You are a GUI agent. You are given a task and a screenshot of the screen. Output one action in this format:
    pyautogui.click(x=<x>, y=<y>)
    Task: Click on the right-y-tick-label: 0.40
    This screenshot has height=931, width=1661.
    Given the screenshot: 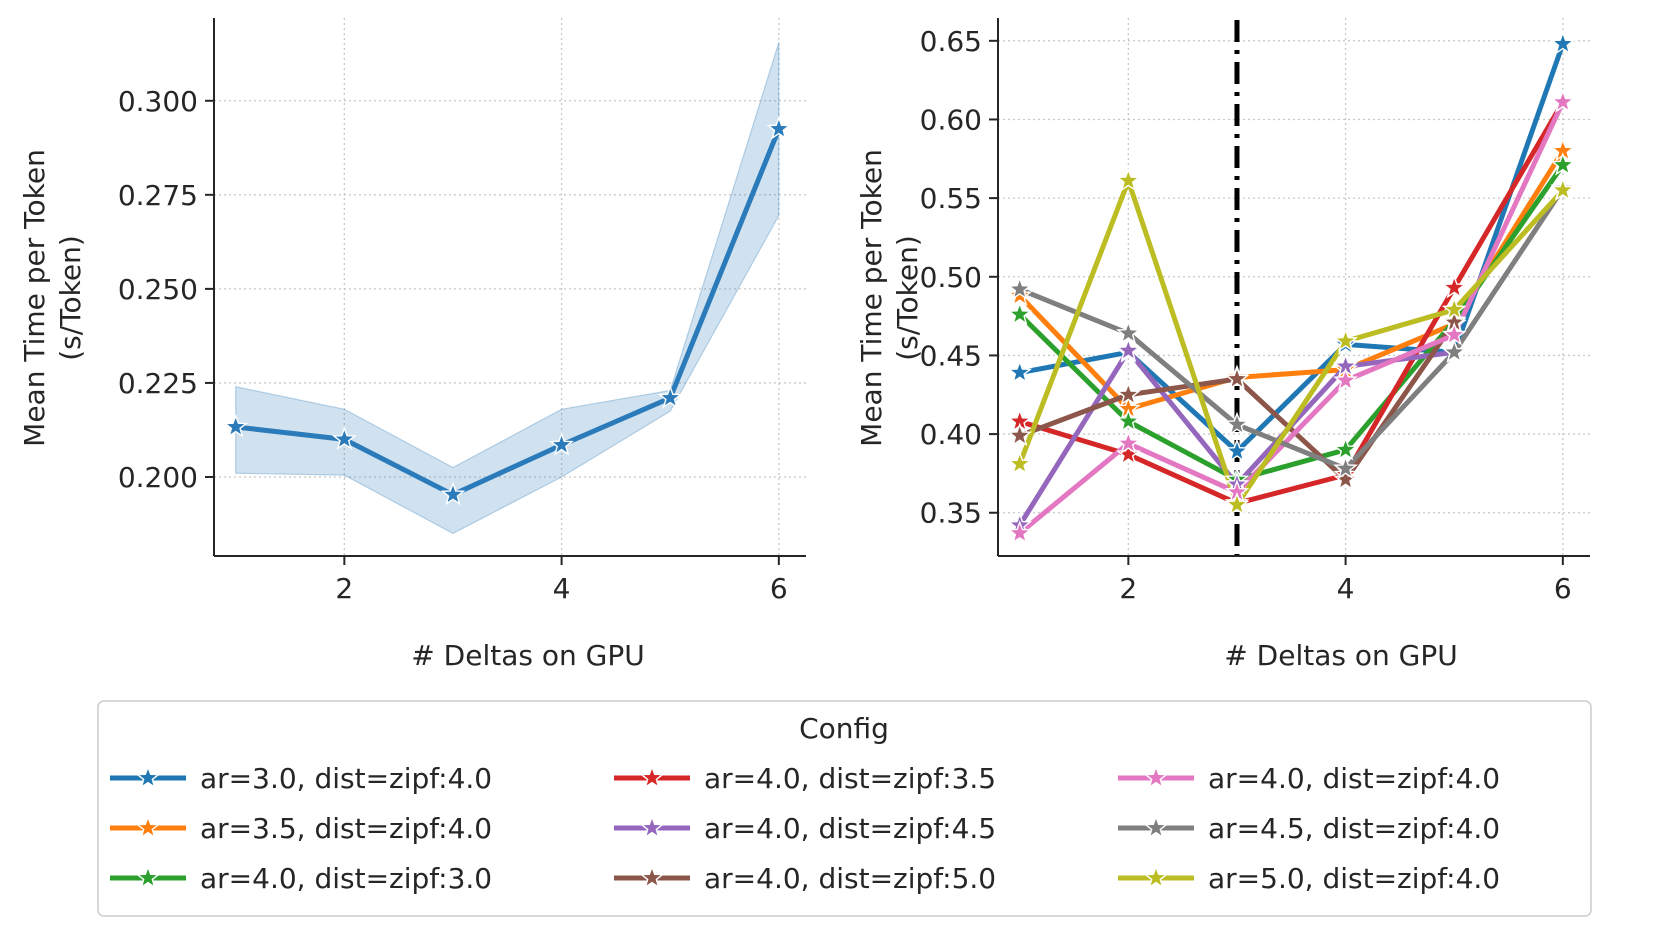 What is the action you would take?
    pyautogui.click(x=951, y=434)
    